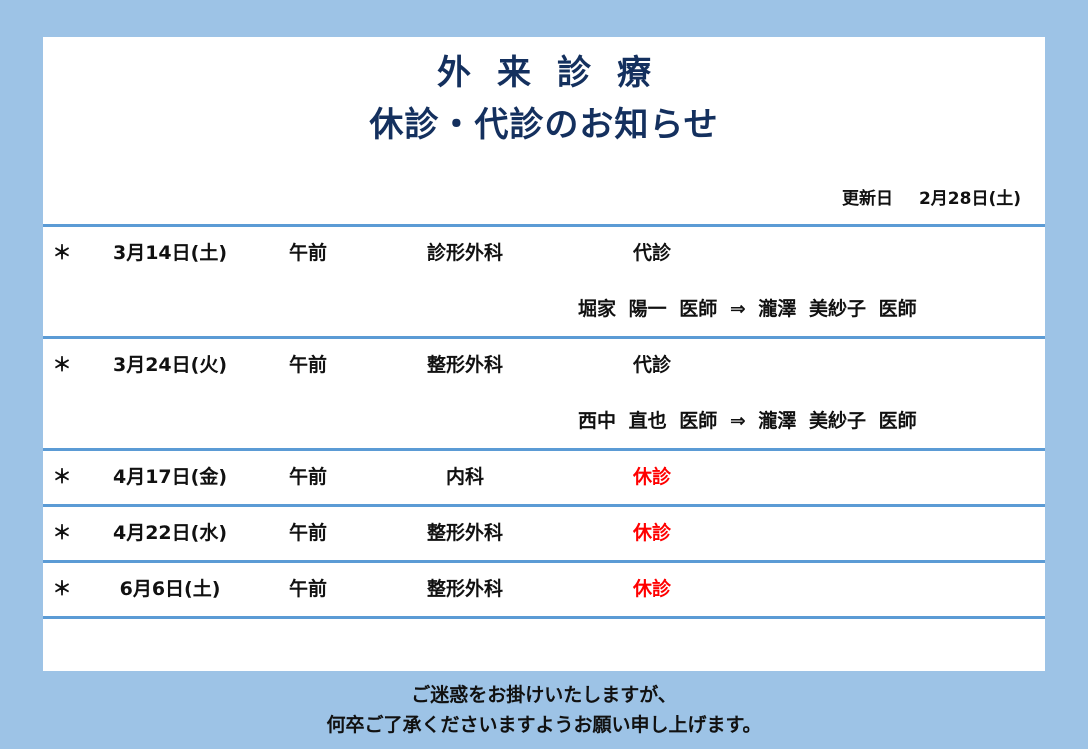  What do you see at coordinates (544, 477) in the screenshot?
I see `schedule-row: ＊ 4月17日(金) 午前 内科 休診` at bounding box center [544, 477].